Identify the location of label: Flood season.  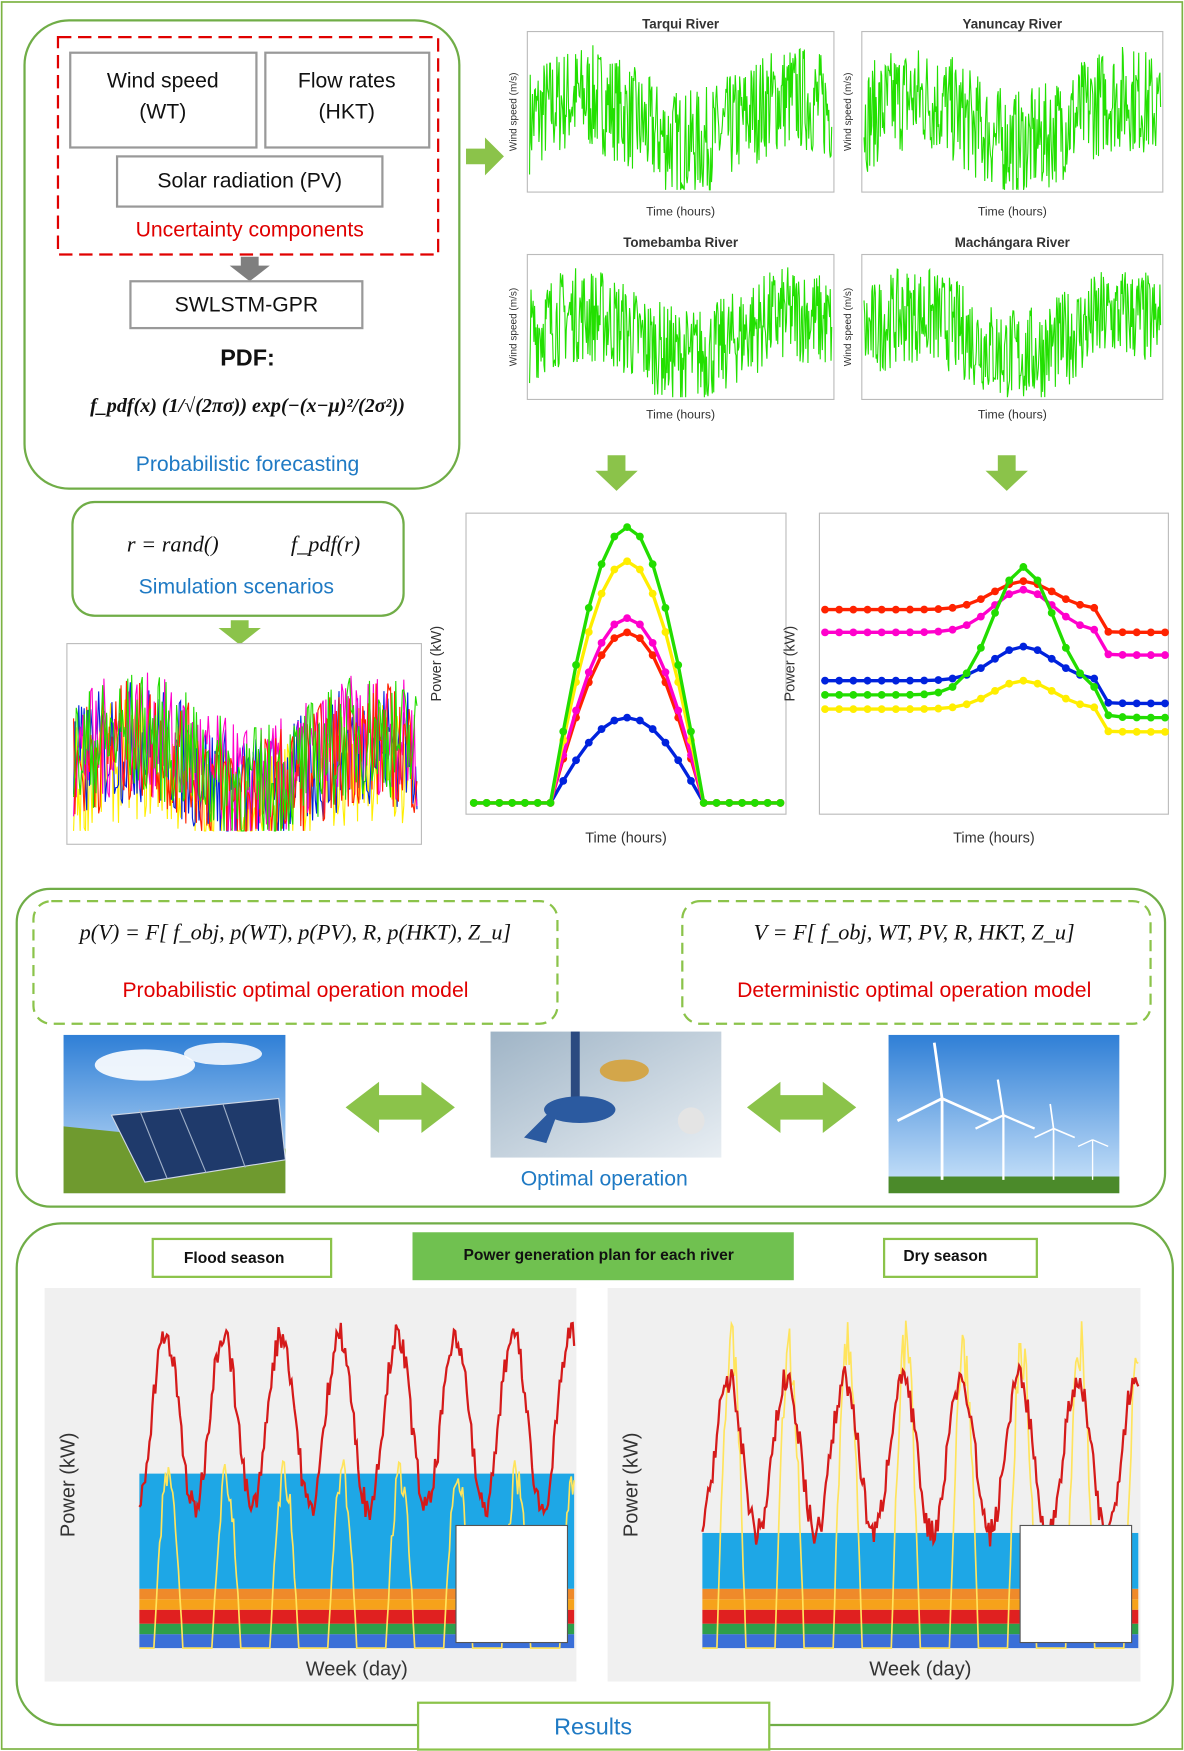
(234, 1258).